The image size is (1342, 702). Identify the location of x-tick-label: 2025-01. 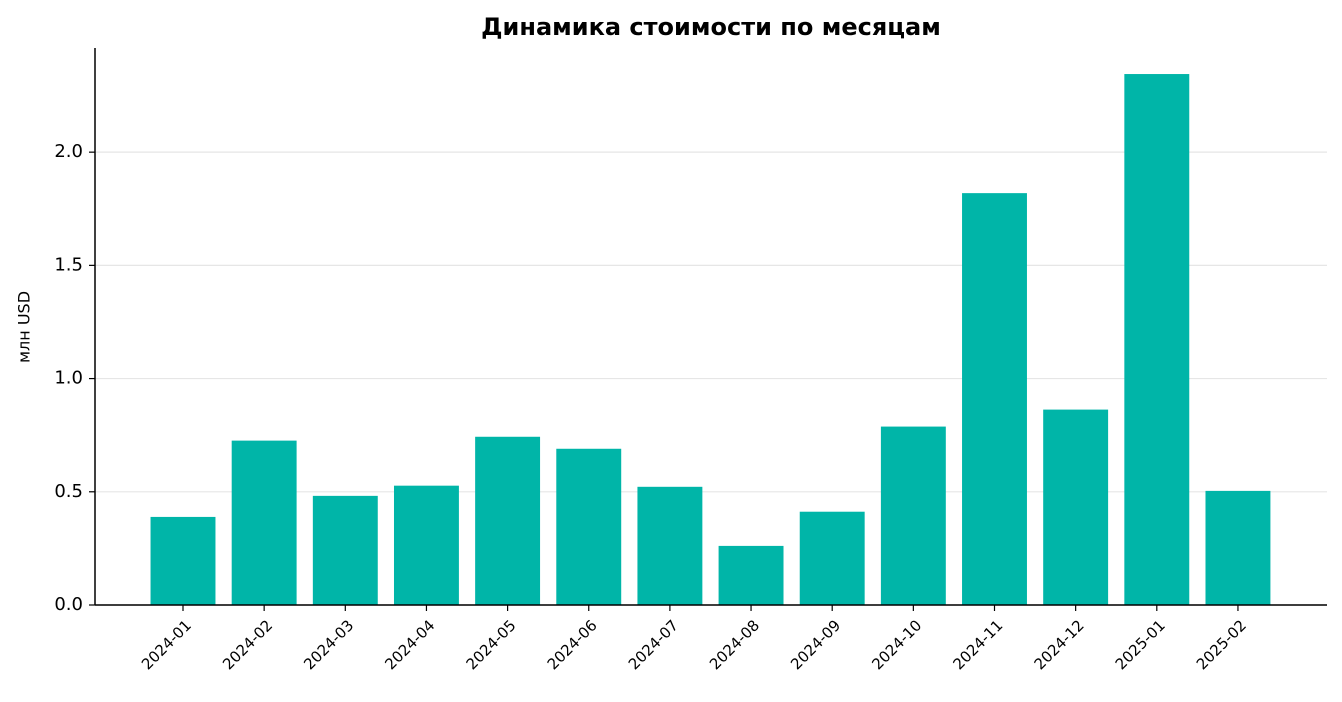
(1140, 644).